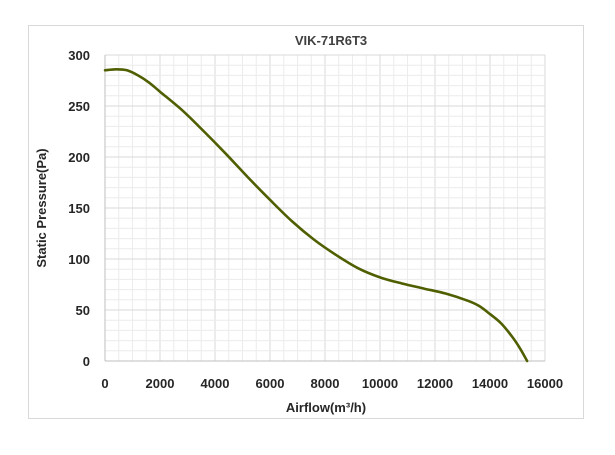 The height and width of the screenshot is (455, 615). What do you see at coordinates (79, 157) in the screenshot?
I see `y-tick-label: 200` at bounding box center [79, 157].